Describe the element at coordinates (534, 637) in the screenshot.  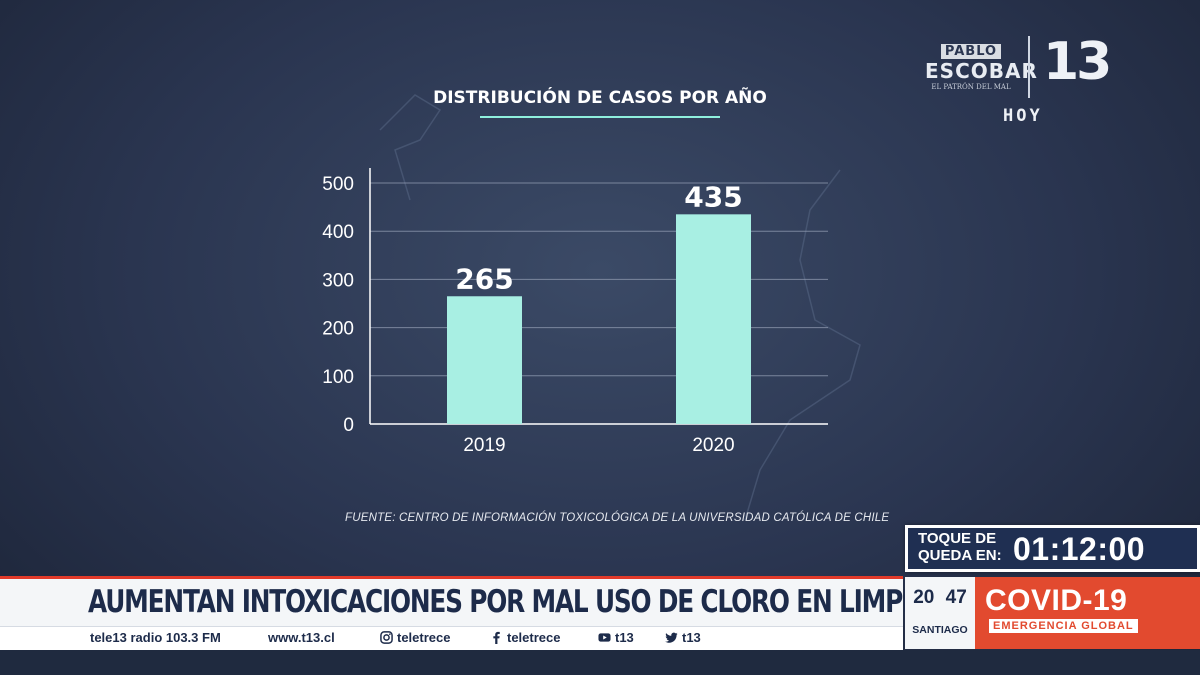
I see `ticker-facebook-label: teletrece` at that location.